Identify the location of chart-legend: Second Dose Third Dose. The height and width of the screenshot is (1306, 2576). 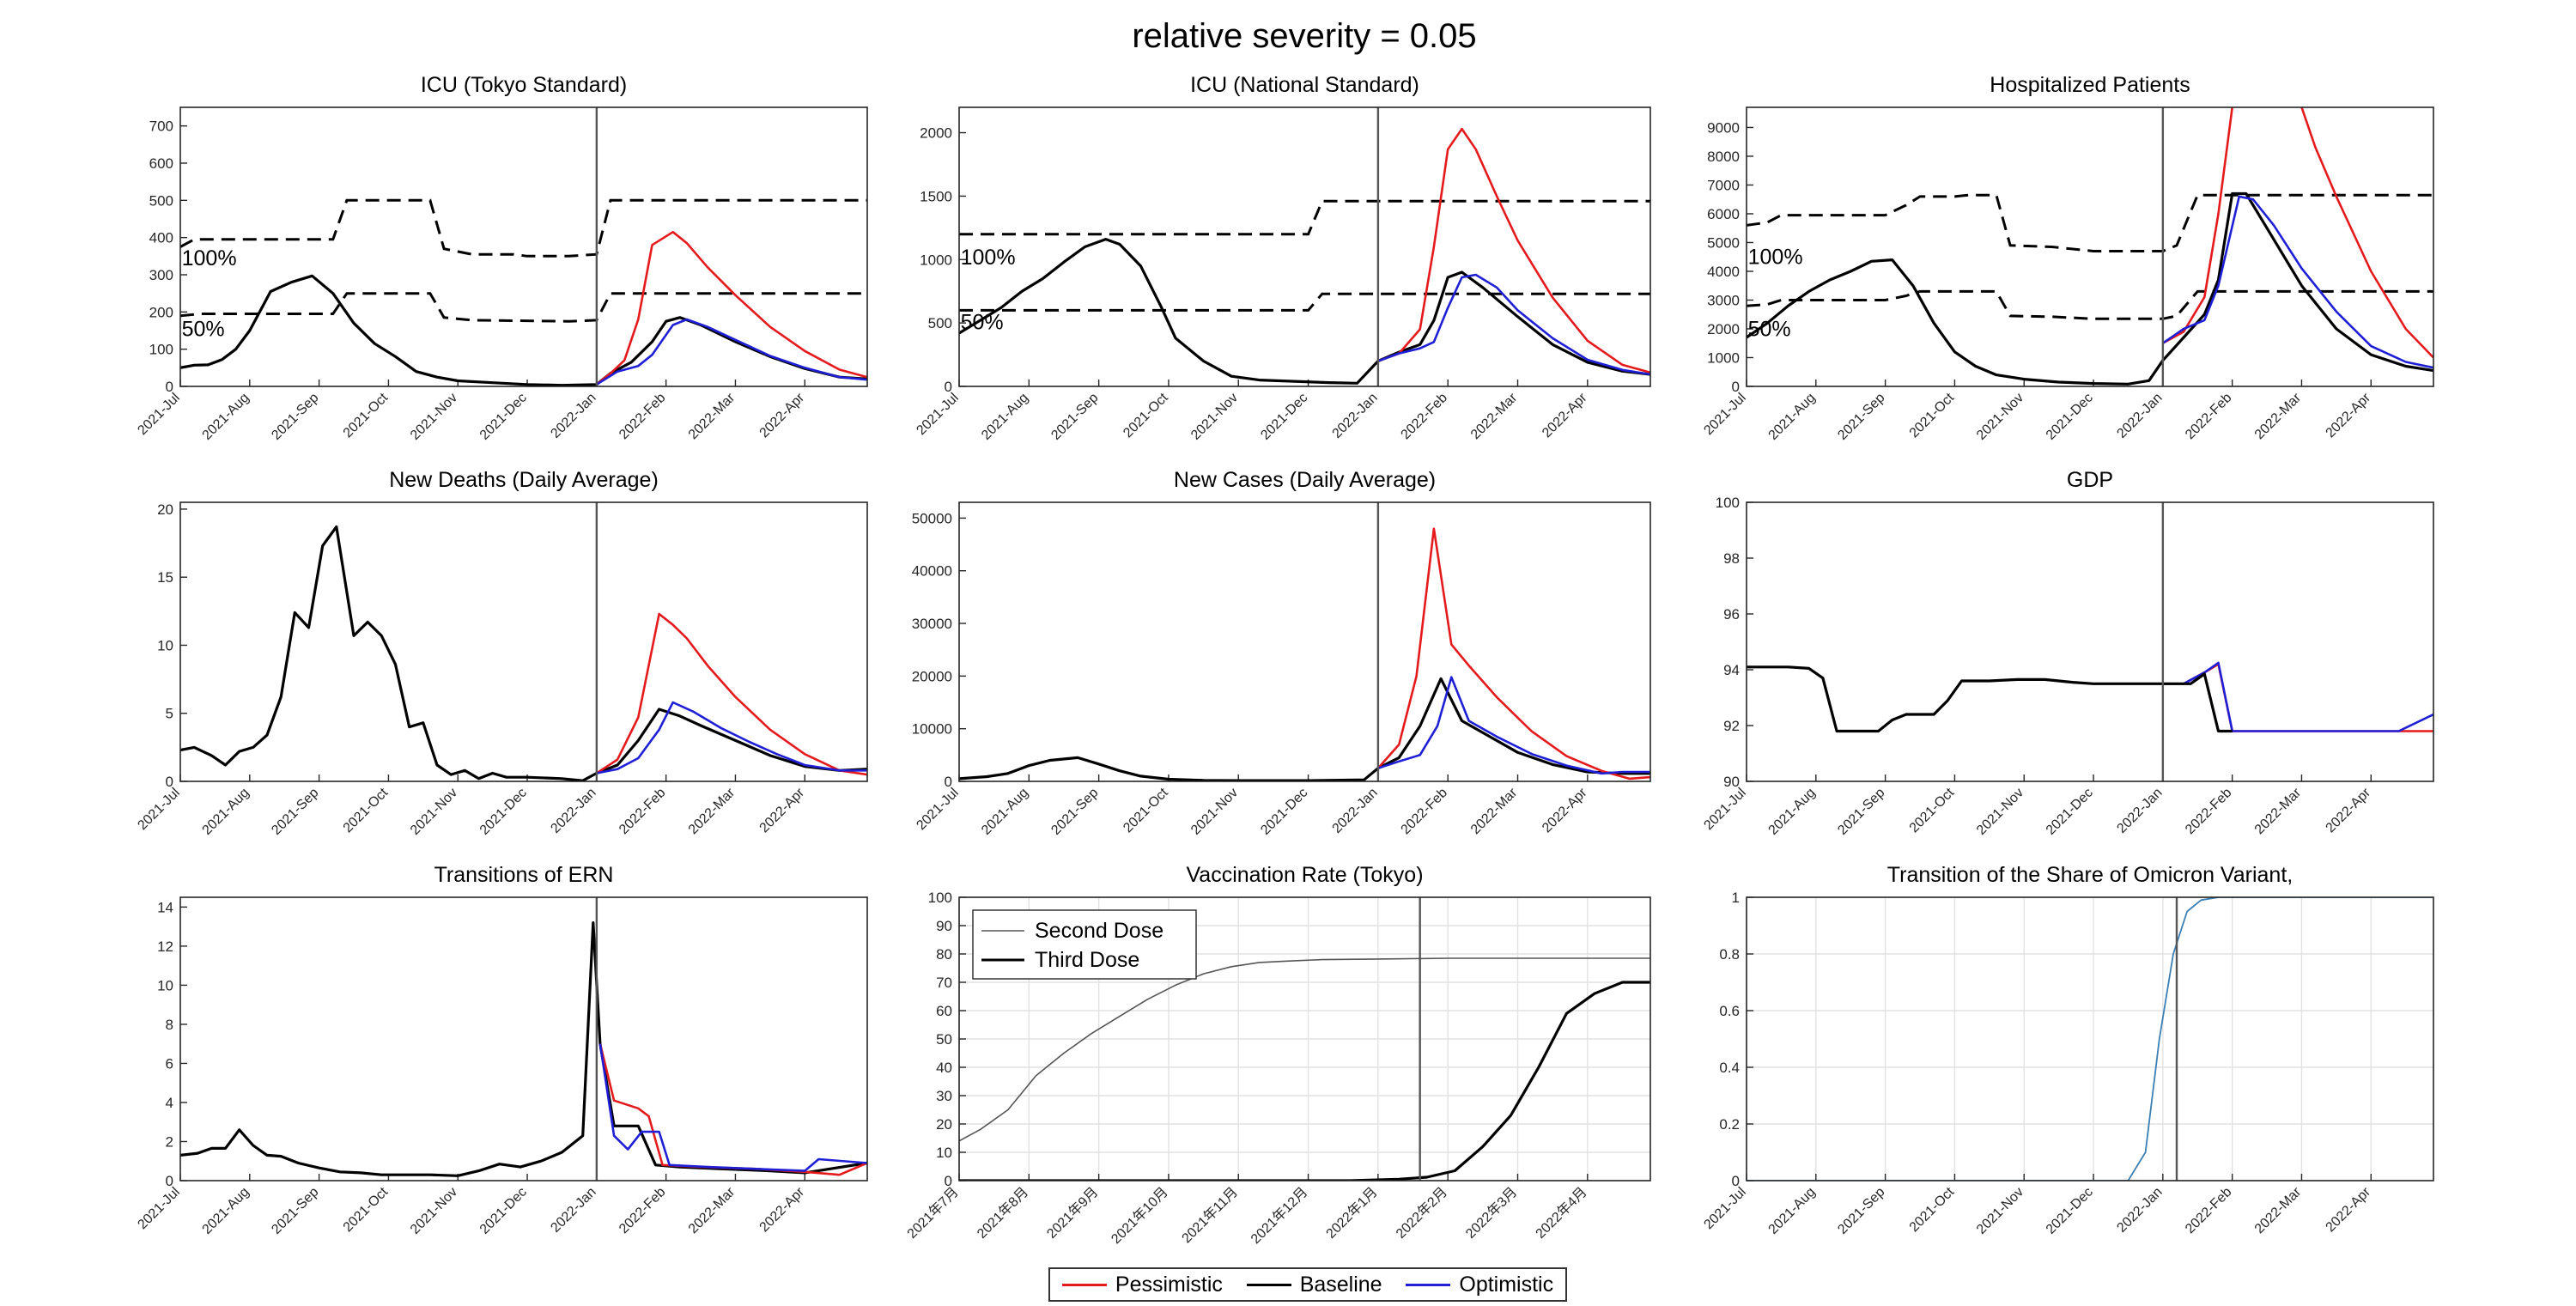
(1085, 944).